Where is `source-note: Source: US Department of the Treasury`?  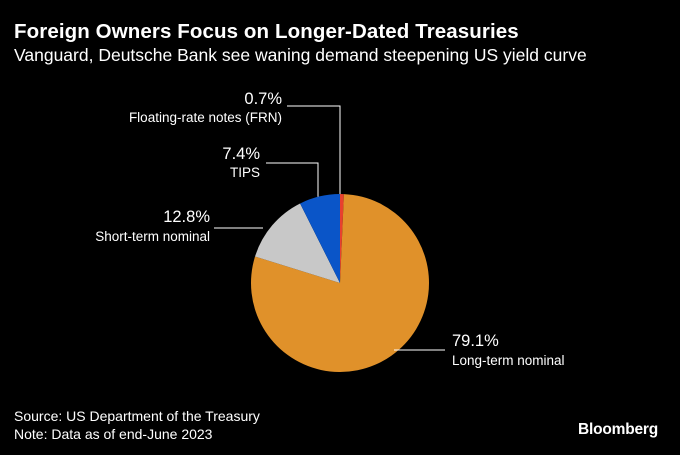 source-note: Source: US Department of the Treasury is located at coordinates (137, 416).